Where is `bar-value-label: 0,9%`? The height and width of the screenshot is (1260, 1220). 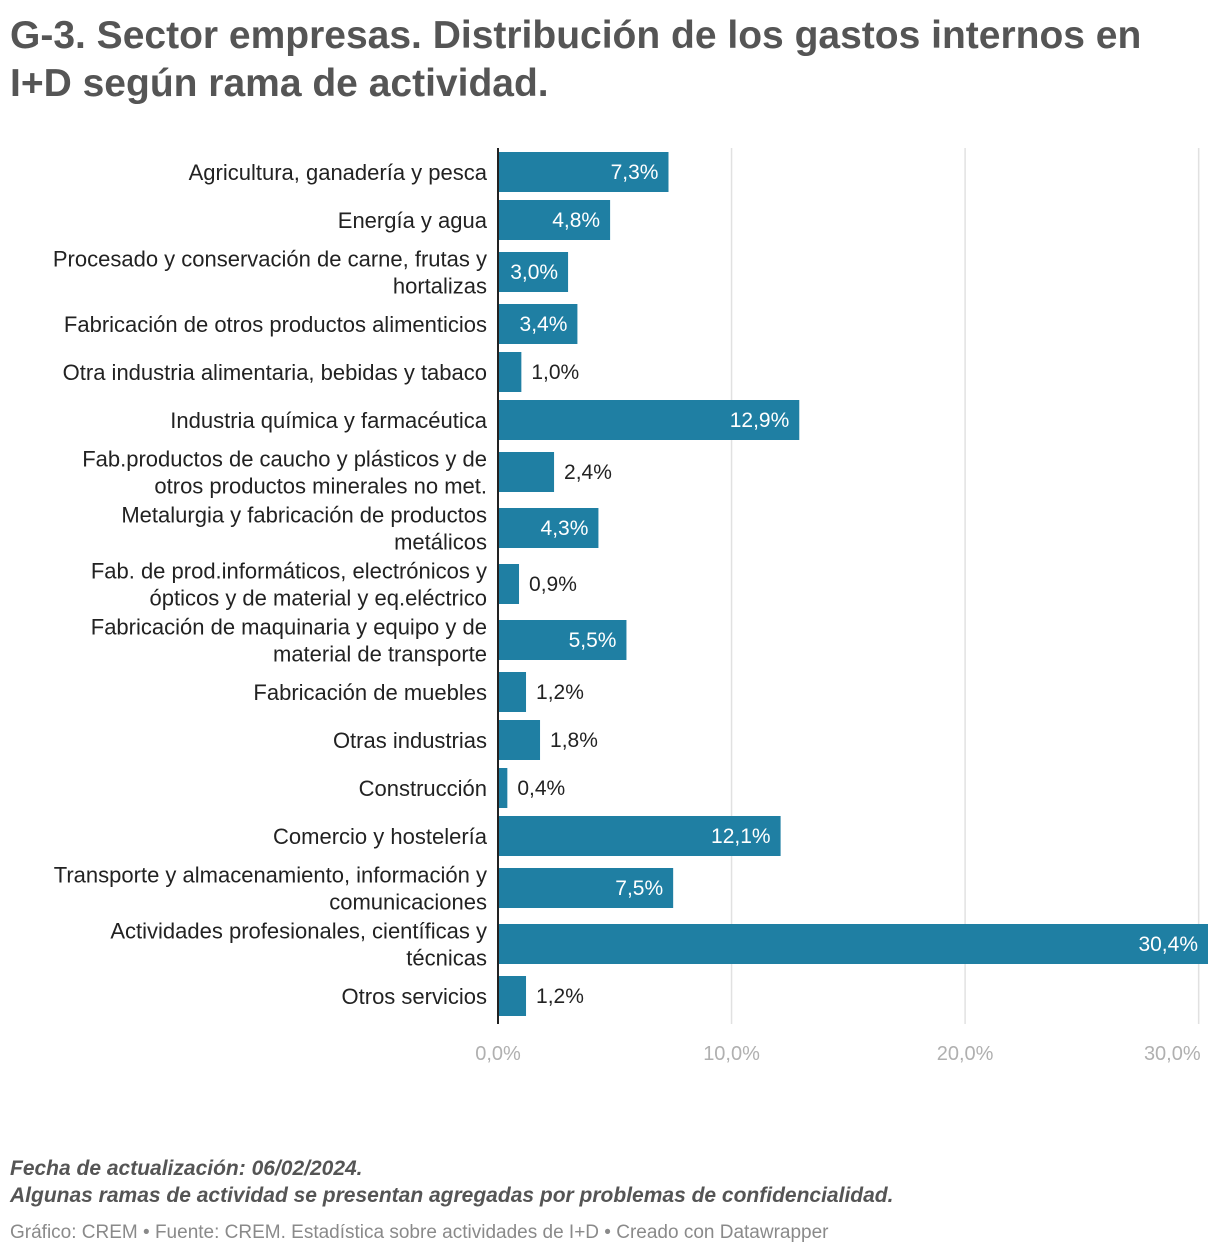 bar-value-label: 0,9% is located at coordinates (553, 584).